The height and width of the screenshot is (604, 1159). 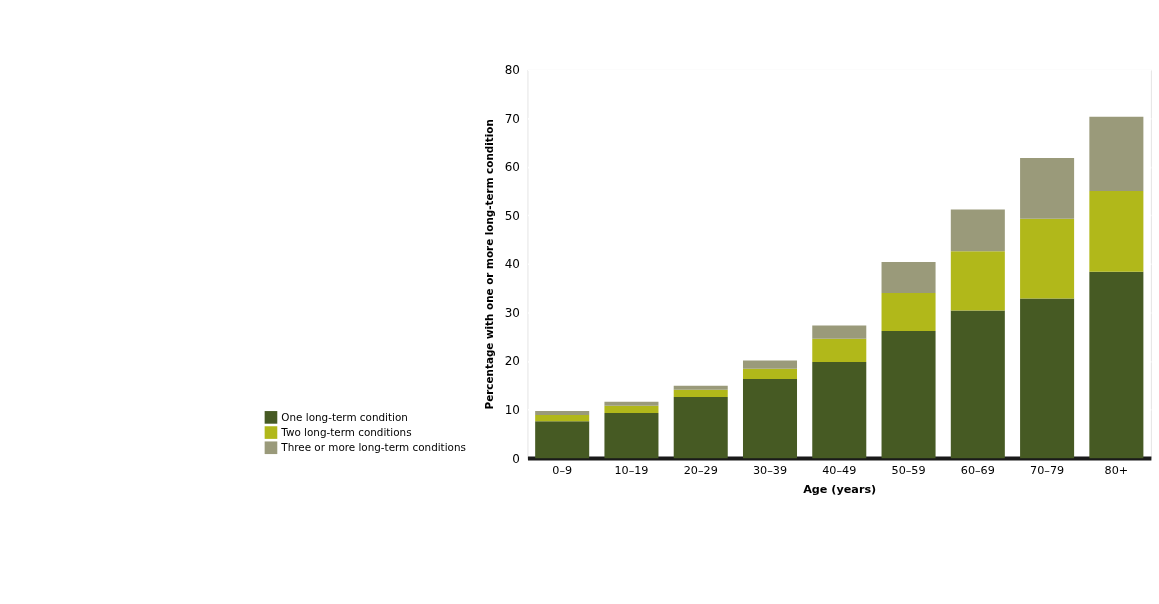 I want to click on legend-label: One long-term condition, so click(x=344, y=416).